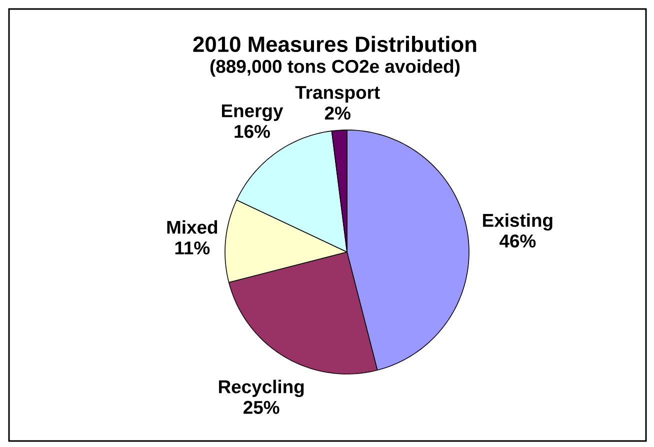 This screenshot has height=447, width=654. What do you see at coordinates (334, 44) in the screenshot?
I see `chart-title: 2010 Measures Distribution` at bounding box center [334, 44].